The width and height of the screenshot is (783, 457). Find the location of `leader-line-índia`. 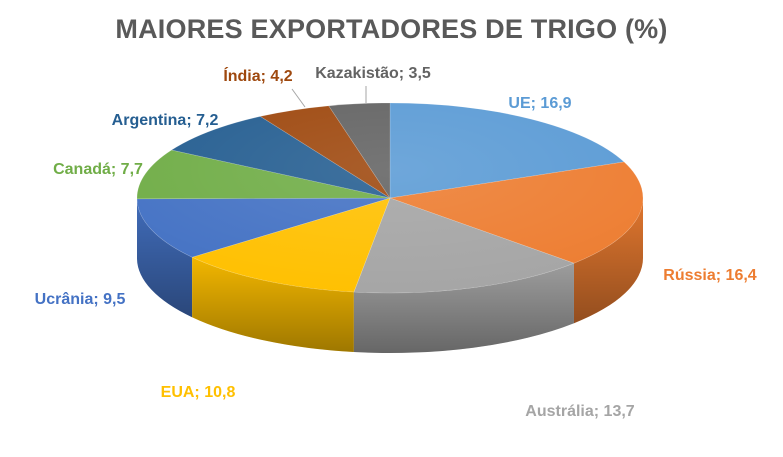

leader-line-índia is located at coordinates (298, 98).